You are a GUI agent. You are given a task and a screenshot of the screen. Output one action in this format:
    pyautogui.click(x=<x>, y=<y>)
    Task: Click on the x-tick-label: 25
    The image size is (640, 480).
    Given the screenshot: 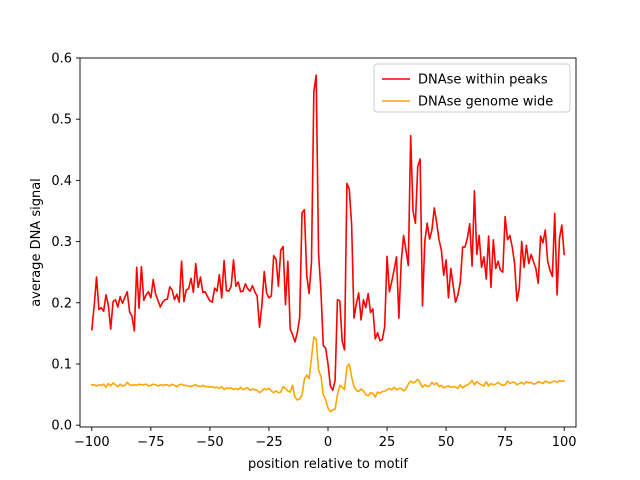 What is the action you would take?
    pyautogui.click(x=387, y=442)
    